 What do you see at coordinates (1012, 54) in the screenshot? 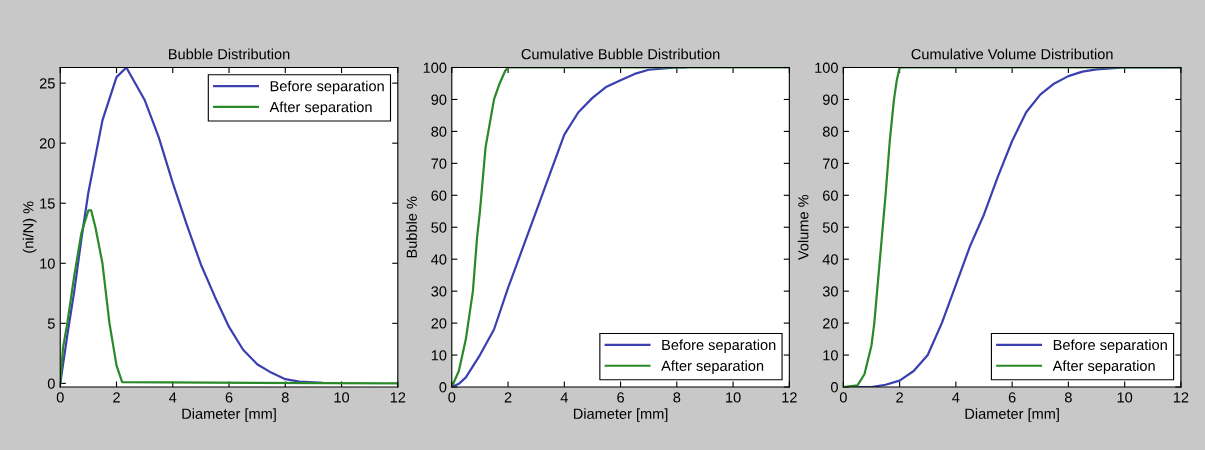
I see `chart-title: Cumulative Volume Distribution` at bounding box center [1012, 54].